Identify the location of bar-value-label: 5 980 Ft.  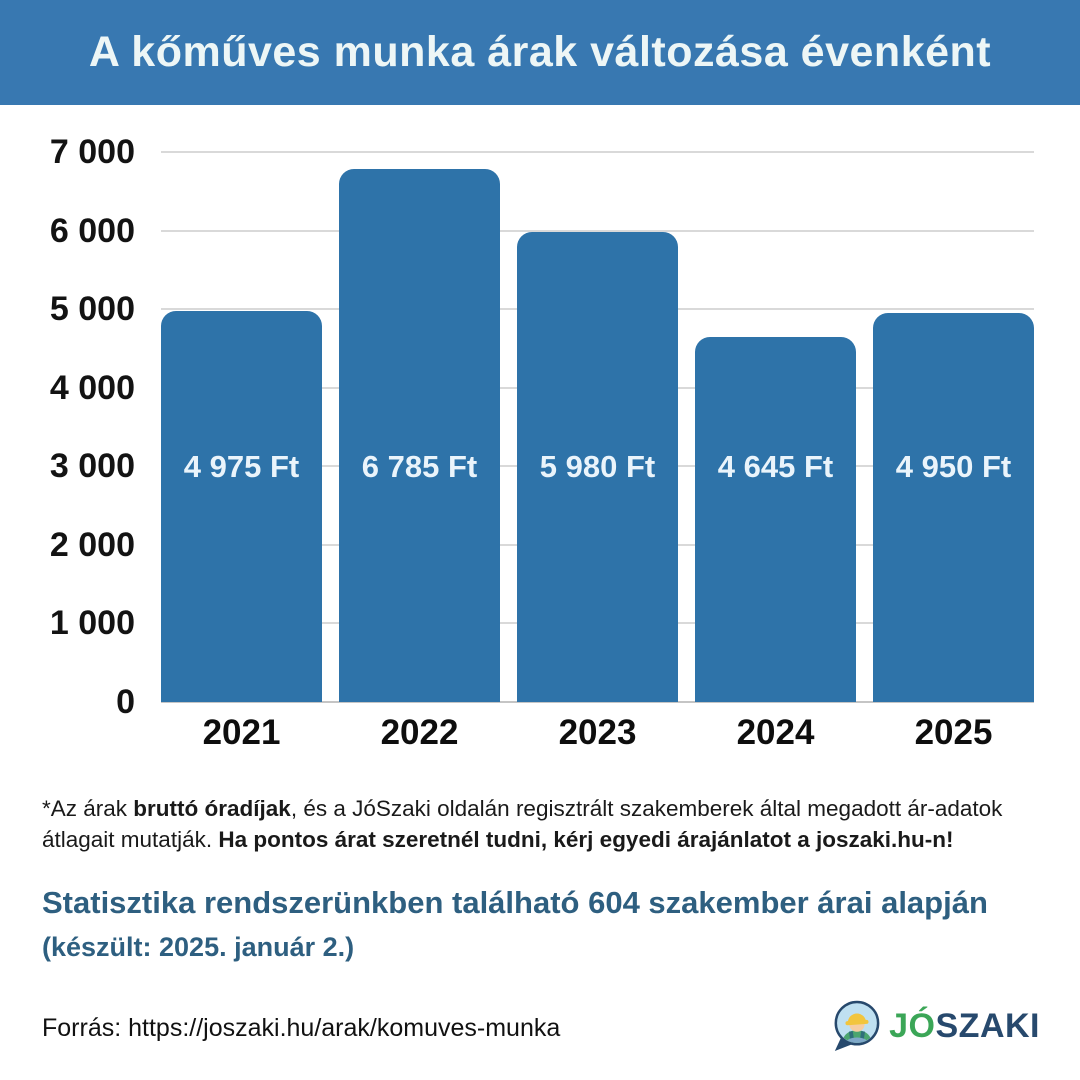
(597, 466).